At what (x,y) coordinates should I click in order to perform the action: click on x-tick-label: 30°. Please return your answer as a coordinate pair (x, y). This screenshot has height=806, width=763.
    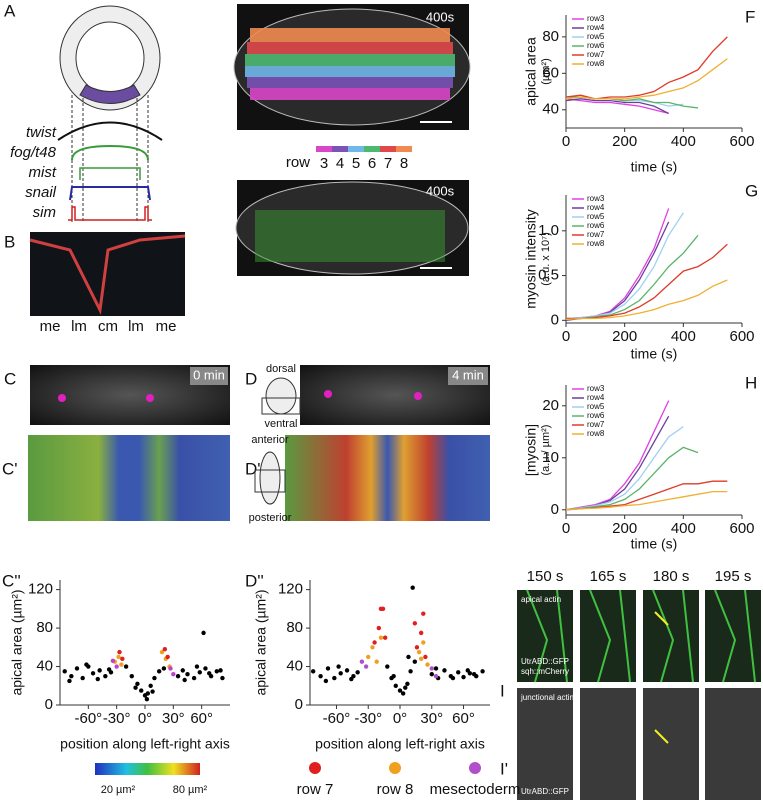
    Looking at the image, I should click on (431, 718).